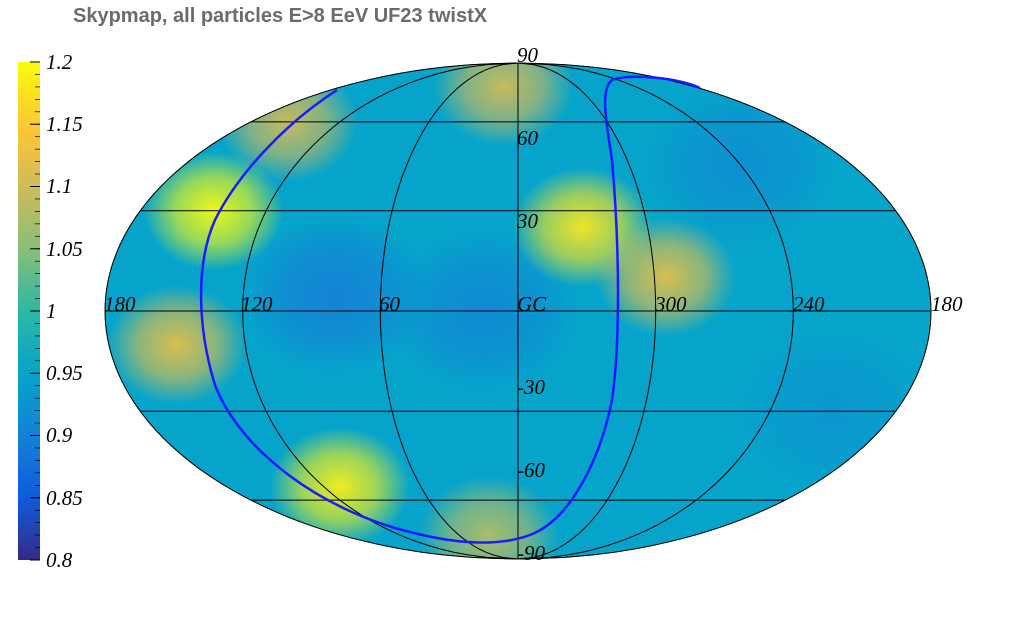  What do you see at coordinates (59, 62) in the screenshot?
I see `colorbar-tick-label: 1.2` at bounding box center [59, 62].